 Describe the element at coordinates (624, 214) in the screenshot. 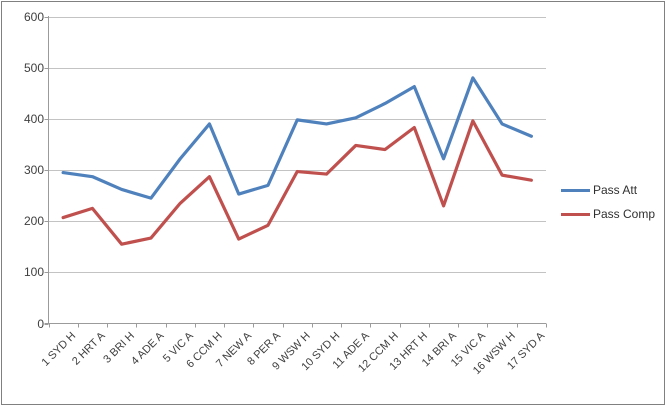

I see `legend-label: Pass Comp` at that location.